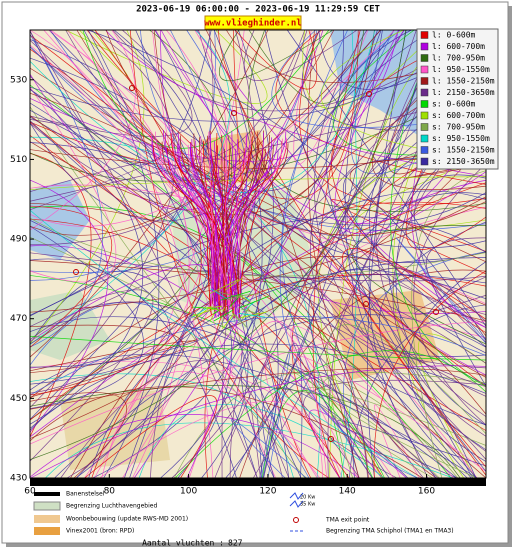 This screenshot has height=554, width=515. What do you see at coordinates (426, 492) in the screenshot?
I see `x-tick-label: 160` at bounding box center [426, 492].